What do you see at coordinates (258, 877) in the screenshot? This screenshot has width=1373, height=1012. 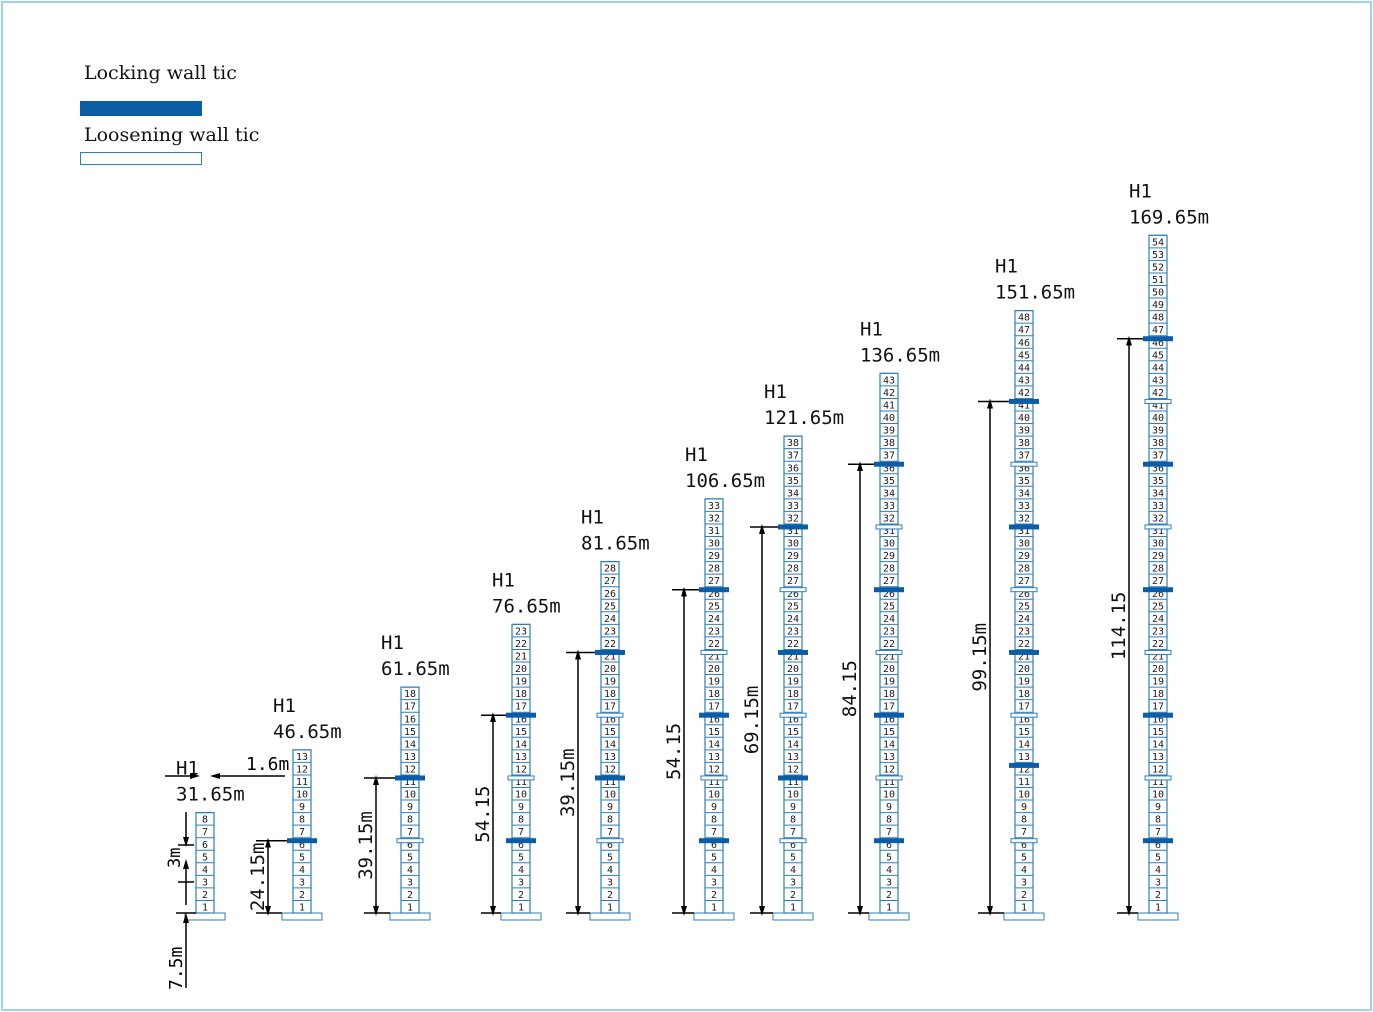 I see `tie-dimension-label: 24.15m` at bounding box center [258, 877].